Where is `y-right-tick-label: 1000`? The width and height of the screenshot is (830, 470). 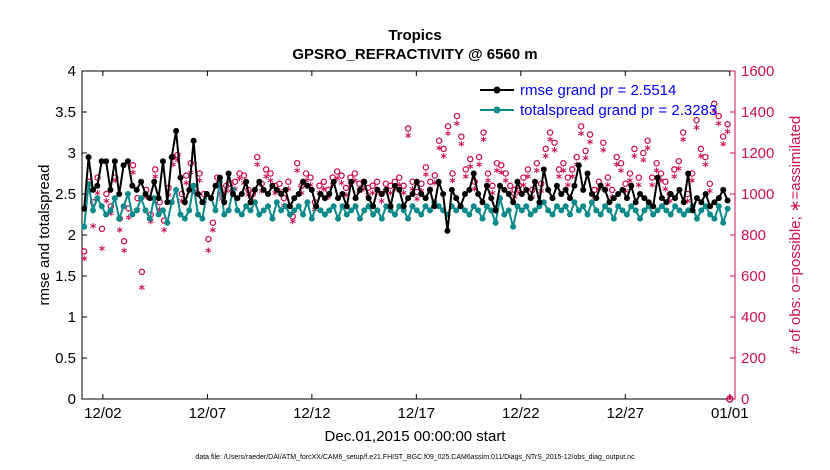 y-right-tick-label: 1000 is located at coordinates (757, 194).